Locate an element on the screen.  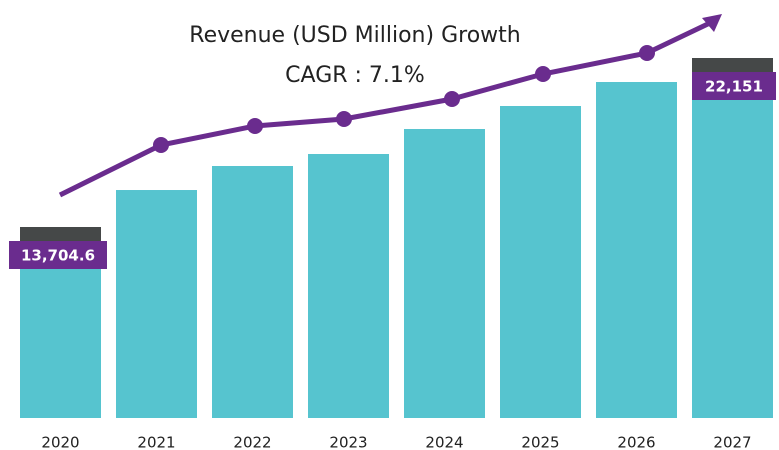
x-tick-label: 2027 is located at coordinates (732, 442).